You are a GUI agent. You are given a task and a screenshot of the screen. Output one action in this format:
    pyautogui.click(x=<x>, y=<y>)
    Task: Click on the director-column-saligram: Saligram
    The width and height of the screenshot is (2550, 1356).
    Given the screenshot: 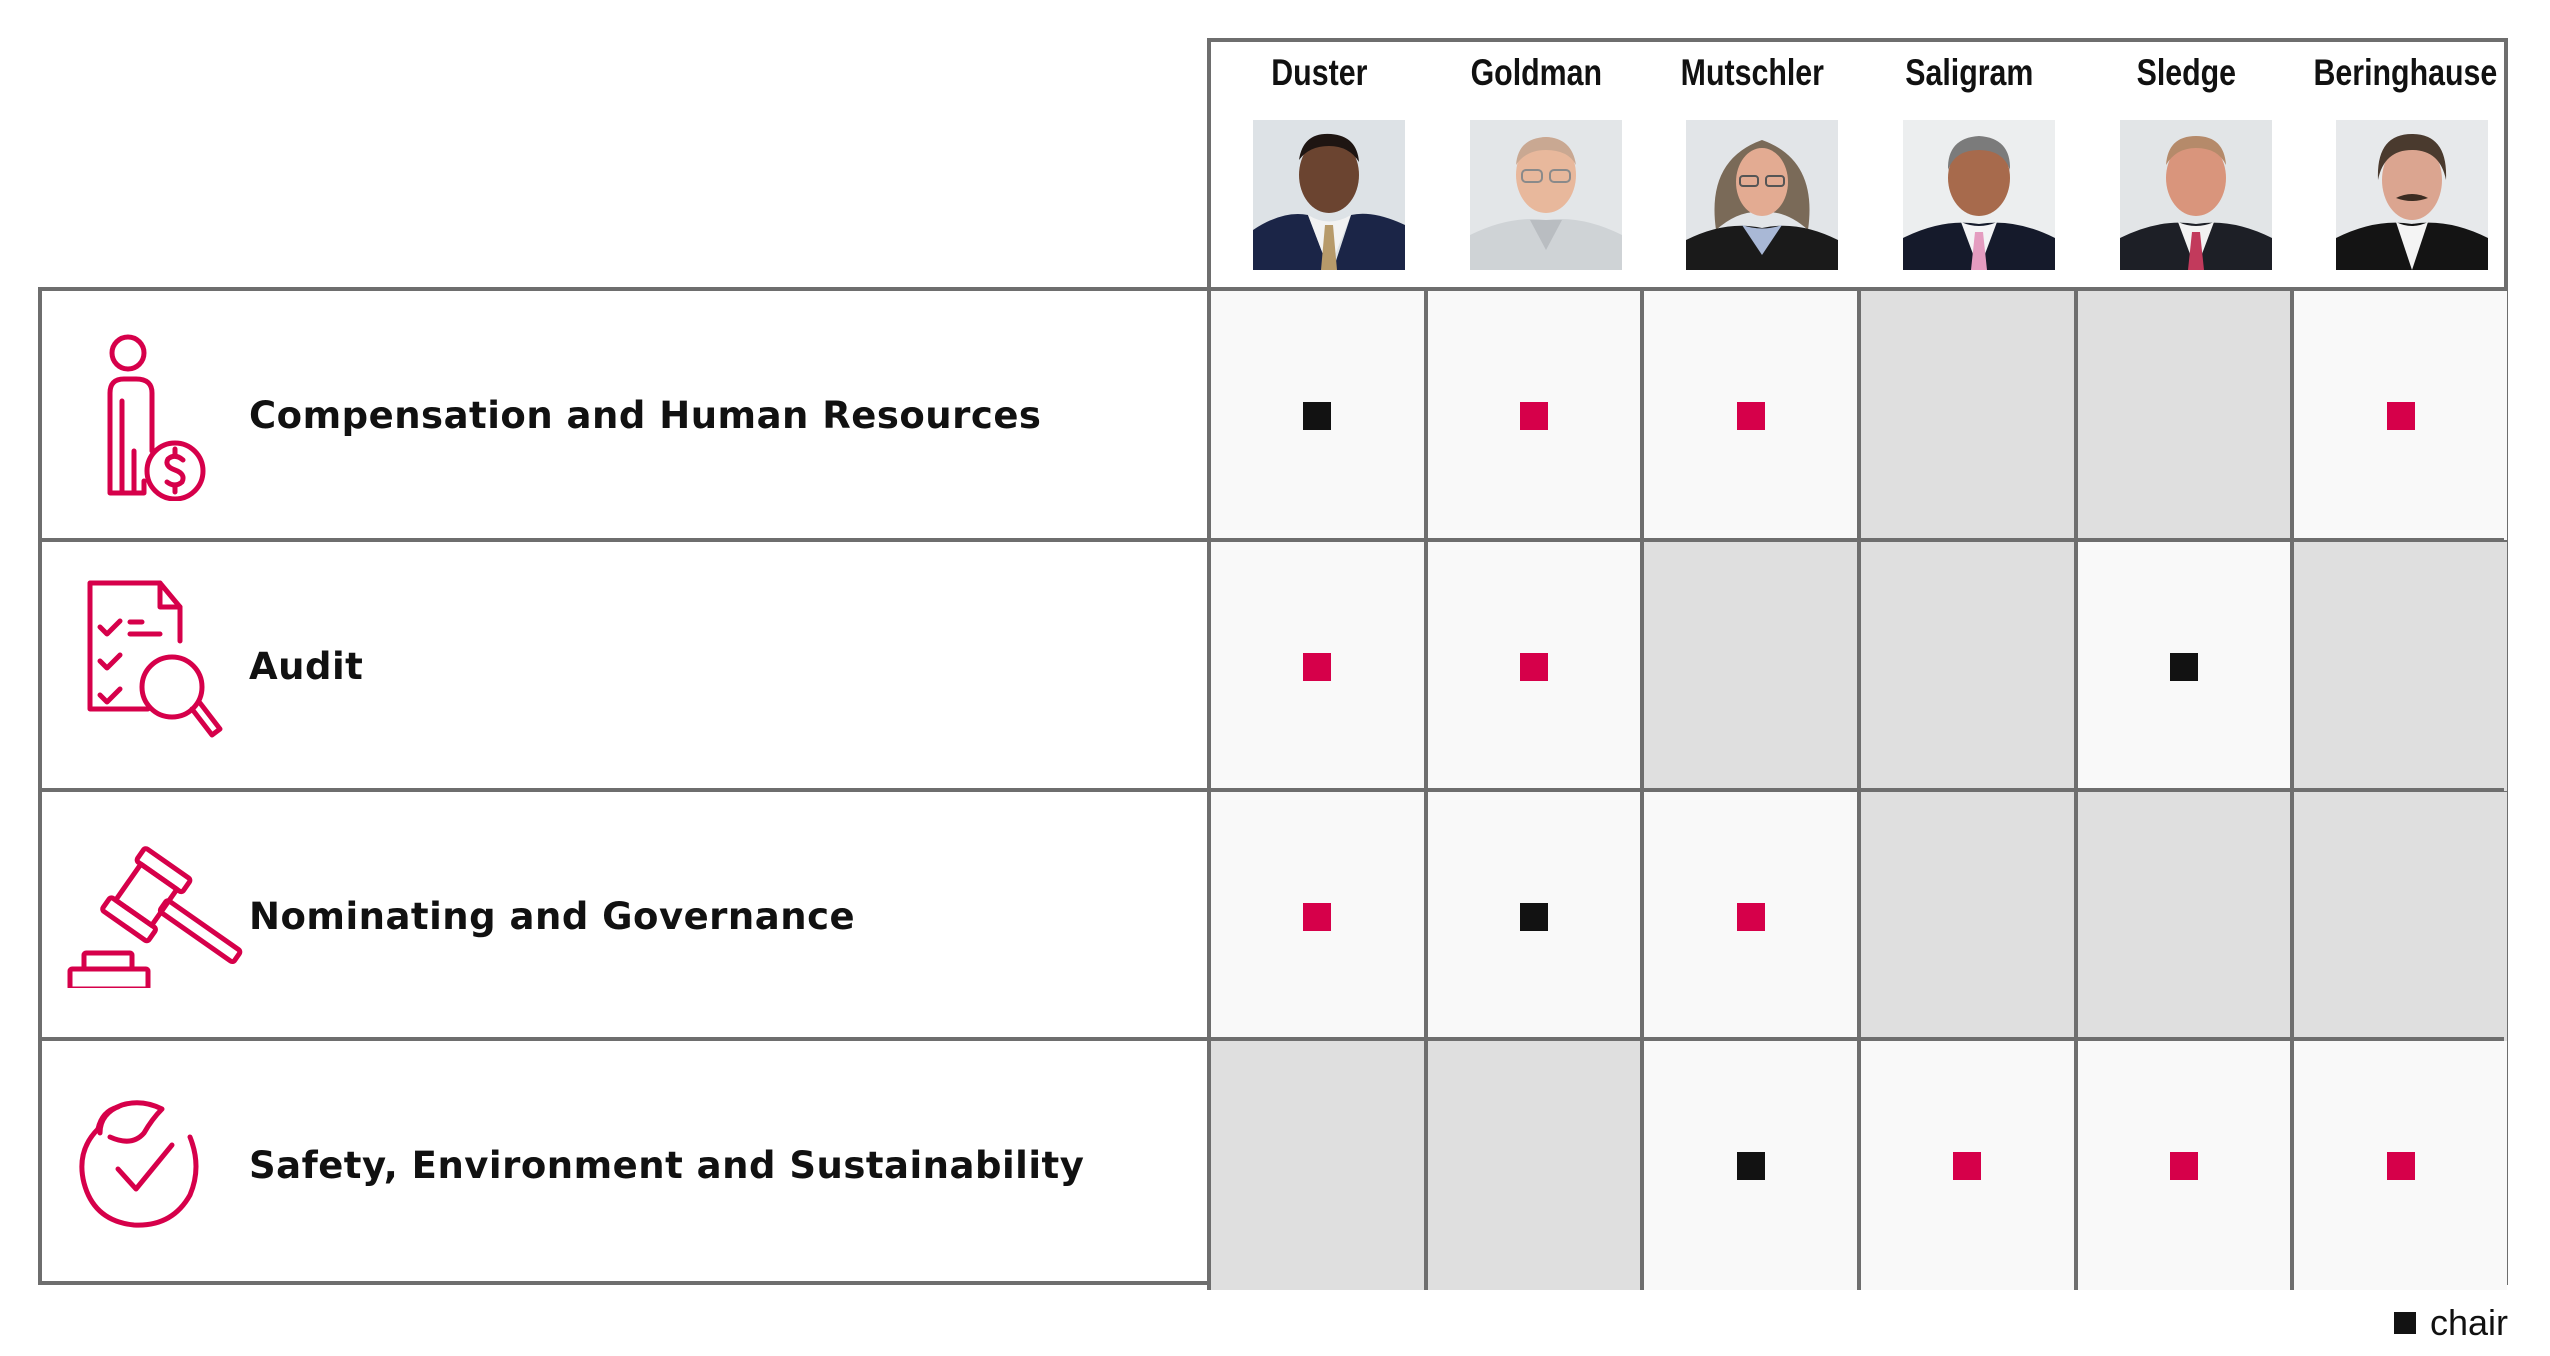 What is the action you would take?
    pyautogui.click(x=1969, y=165)
    